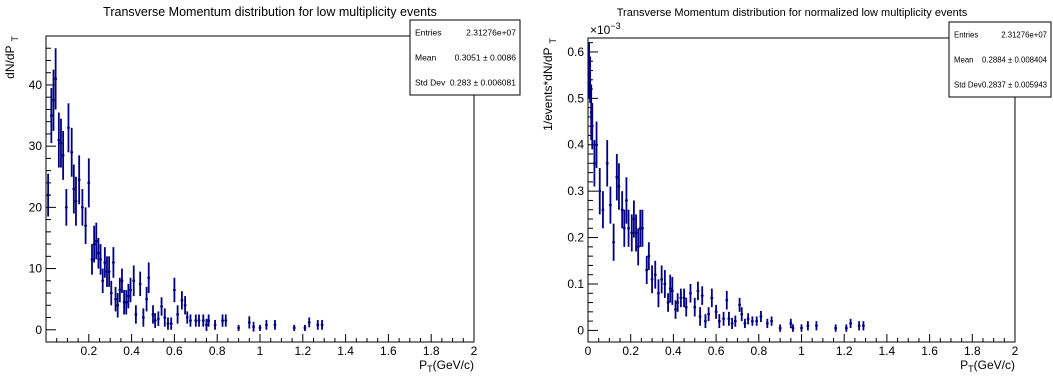  Describe the element at coordinates (575, 284) in the screenshot. I see `y-tick-label: 0.1` at that location.